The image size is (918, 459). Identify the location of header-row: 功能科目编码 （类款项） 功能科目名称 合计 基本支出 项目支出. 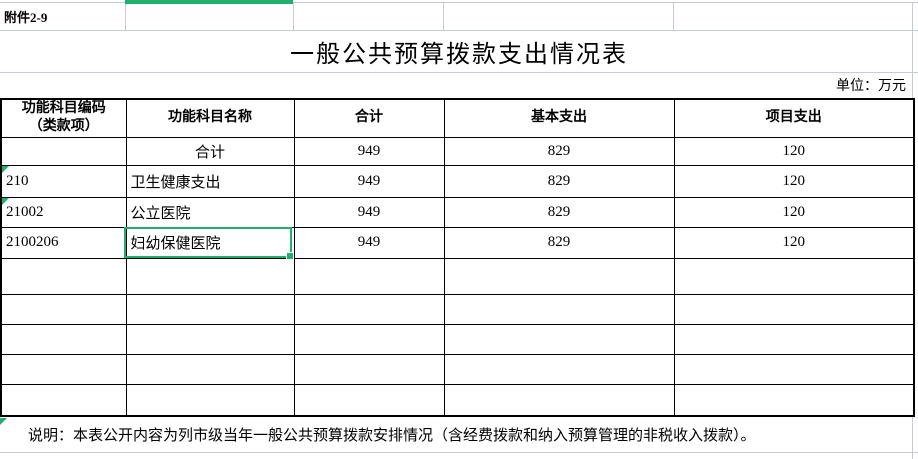
(457, 118).